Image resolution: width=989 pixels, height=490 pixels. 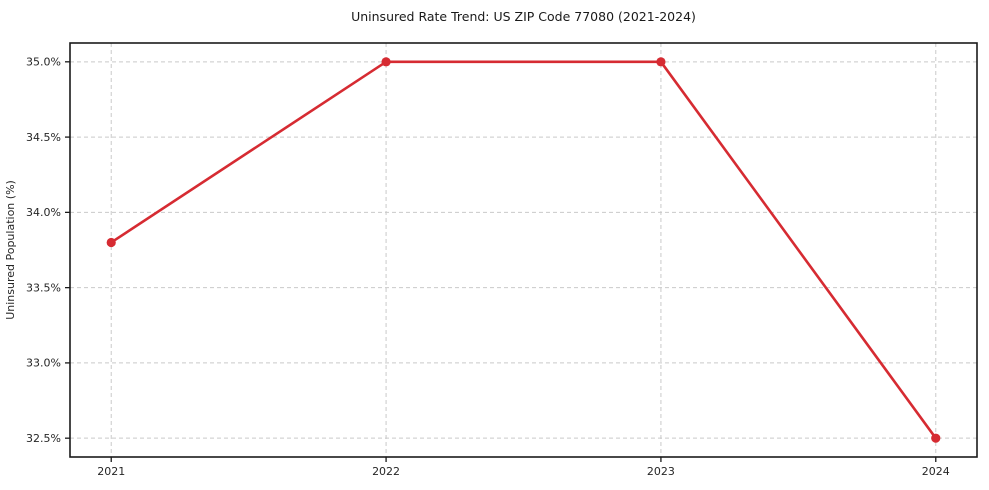 What do you see at coordinates (111, 471) in the screenshot?
I see `x-tick-label: 2021` at bounding box center [111, 471].